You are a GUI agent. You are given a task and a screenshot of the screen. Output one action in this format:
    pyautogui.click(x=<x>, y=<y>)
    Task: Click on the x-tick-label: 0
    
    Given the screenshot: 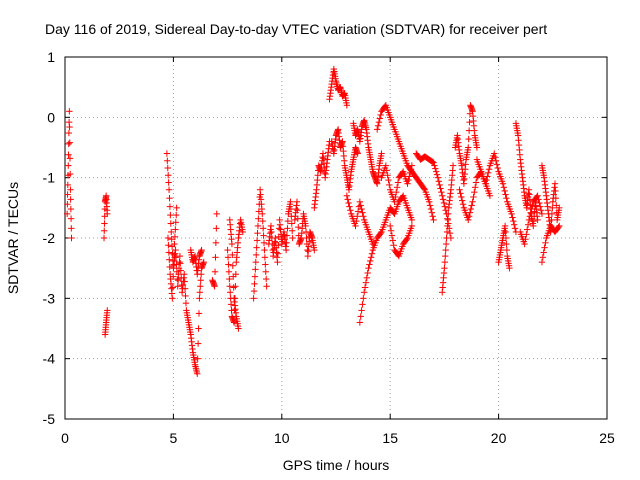 What is the action you would take?
    pyautogui.click(x=65, y=438)
    